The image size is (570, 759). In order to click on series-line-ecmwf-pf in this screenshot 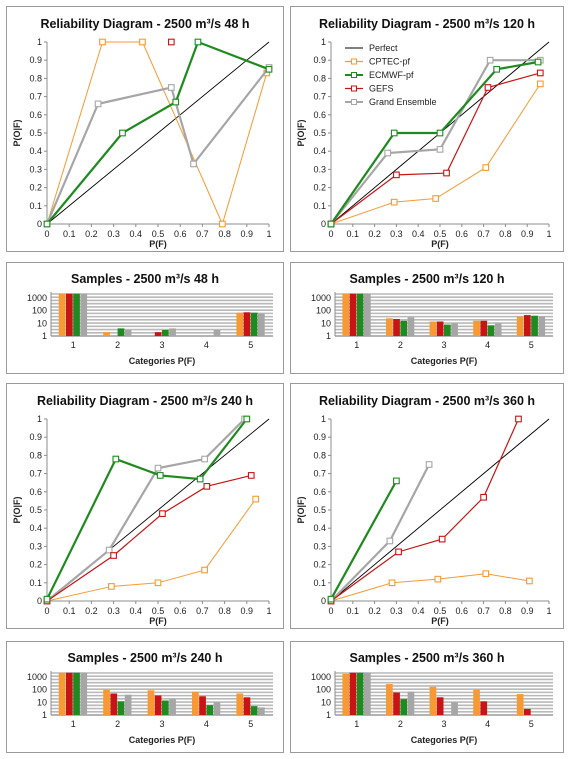, I will do `click(364, 540)`.